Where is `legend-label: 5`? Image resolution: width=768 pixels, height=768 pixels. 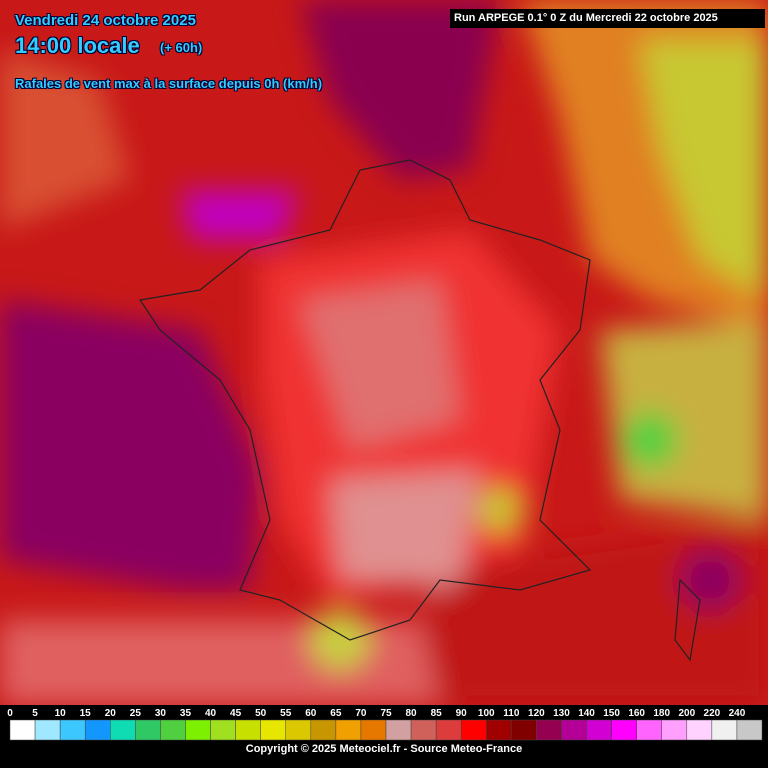 legend-label: 5 is located at coordinates (35, 713).